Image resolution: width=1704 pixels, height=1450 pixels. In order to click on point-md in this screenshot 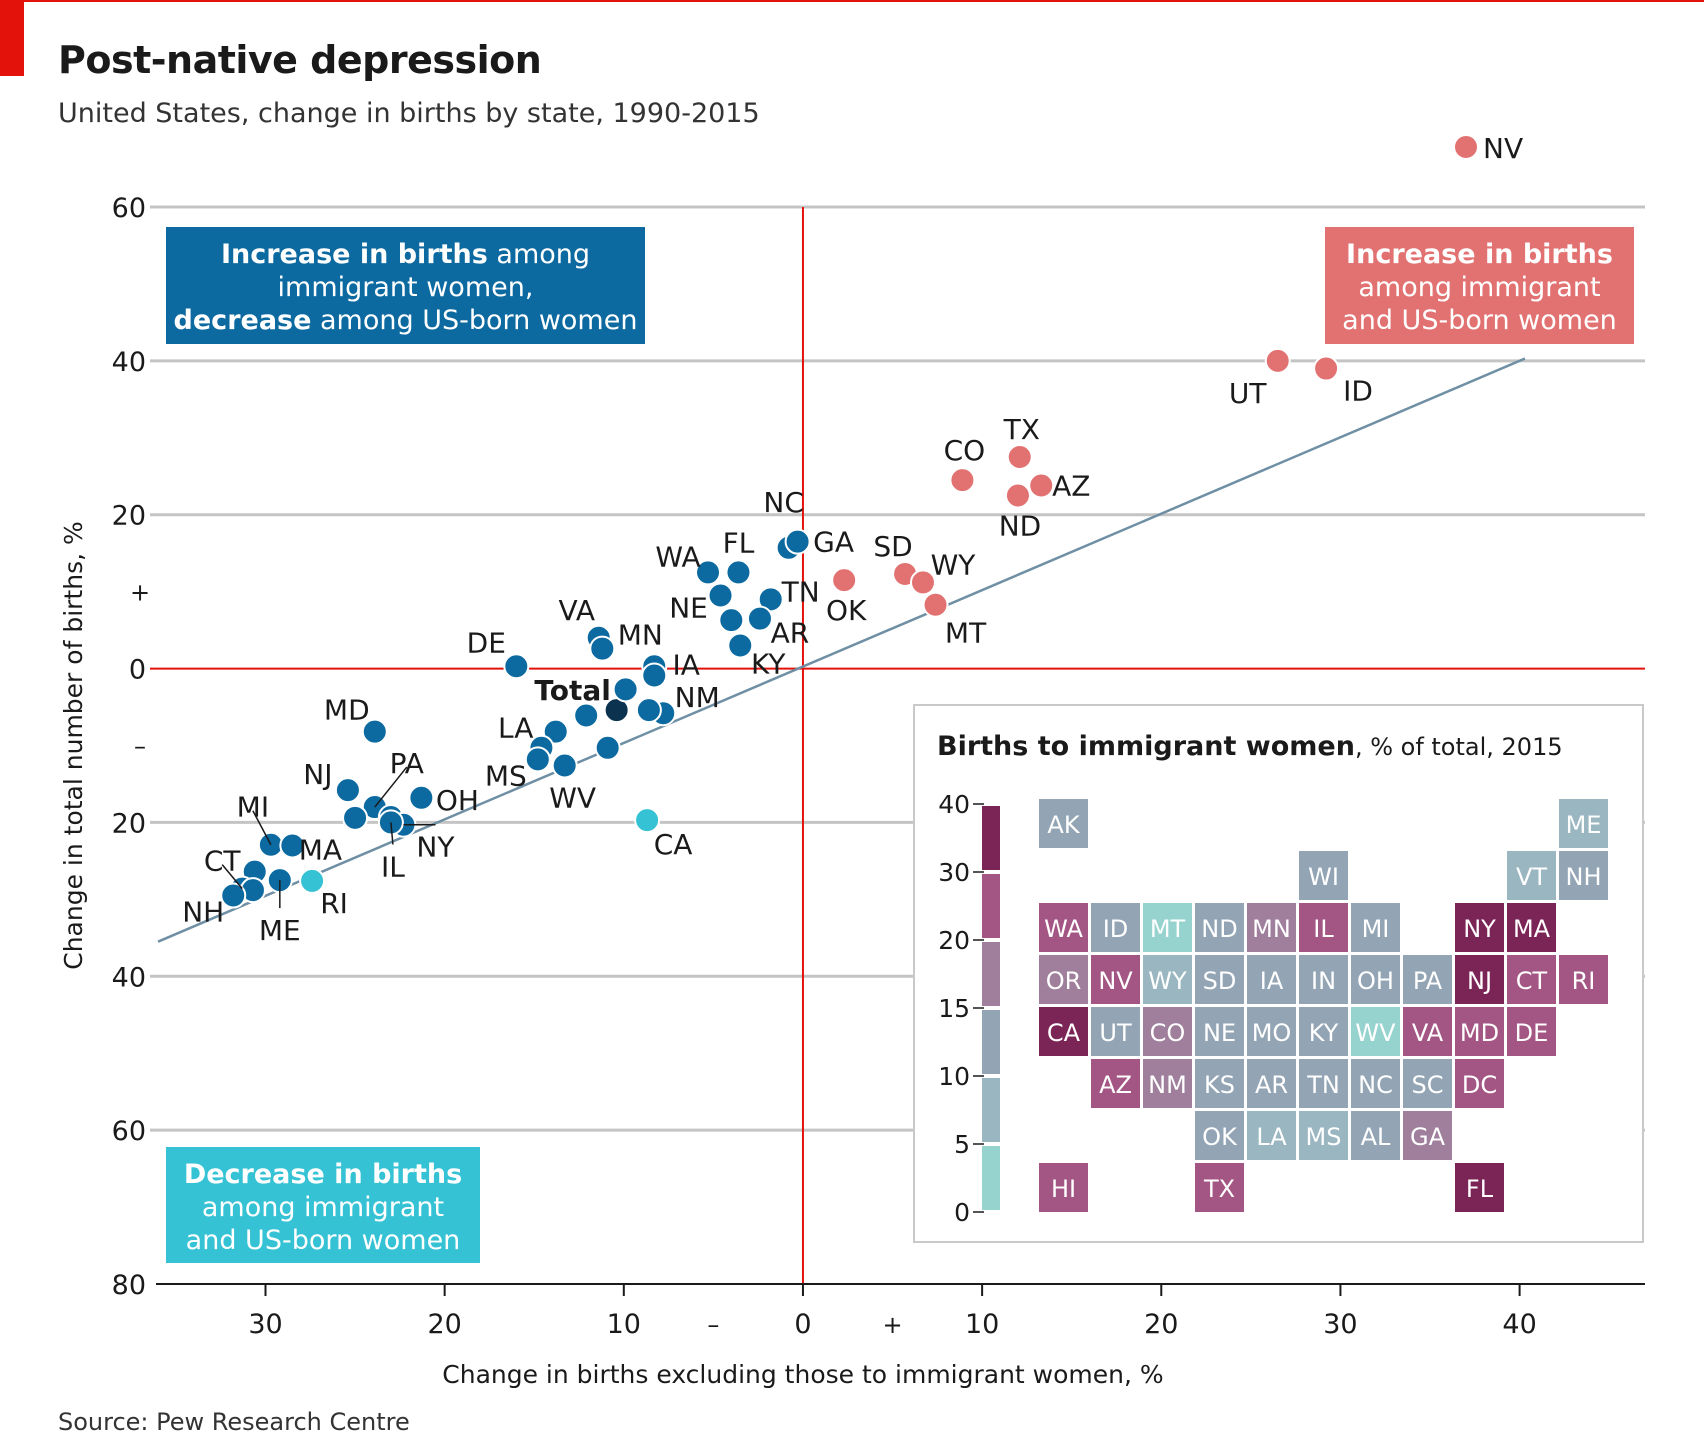, I will do `click(374, 731)`.